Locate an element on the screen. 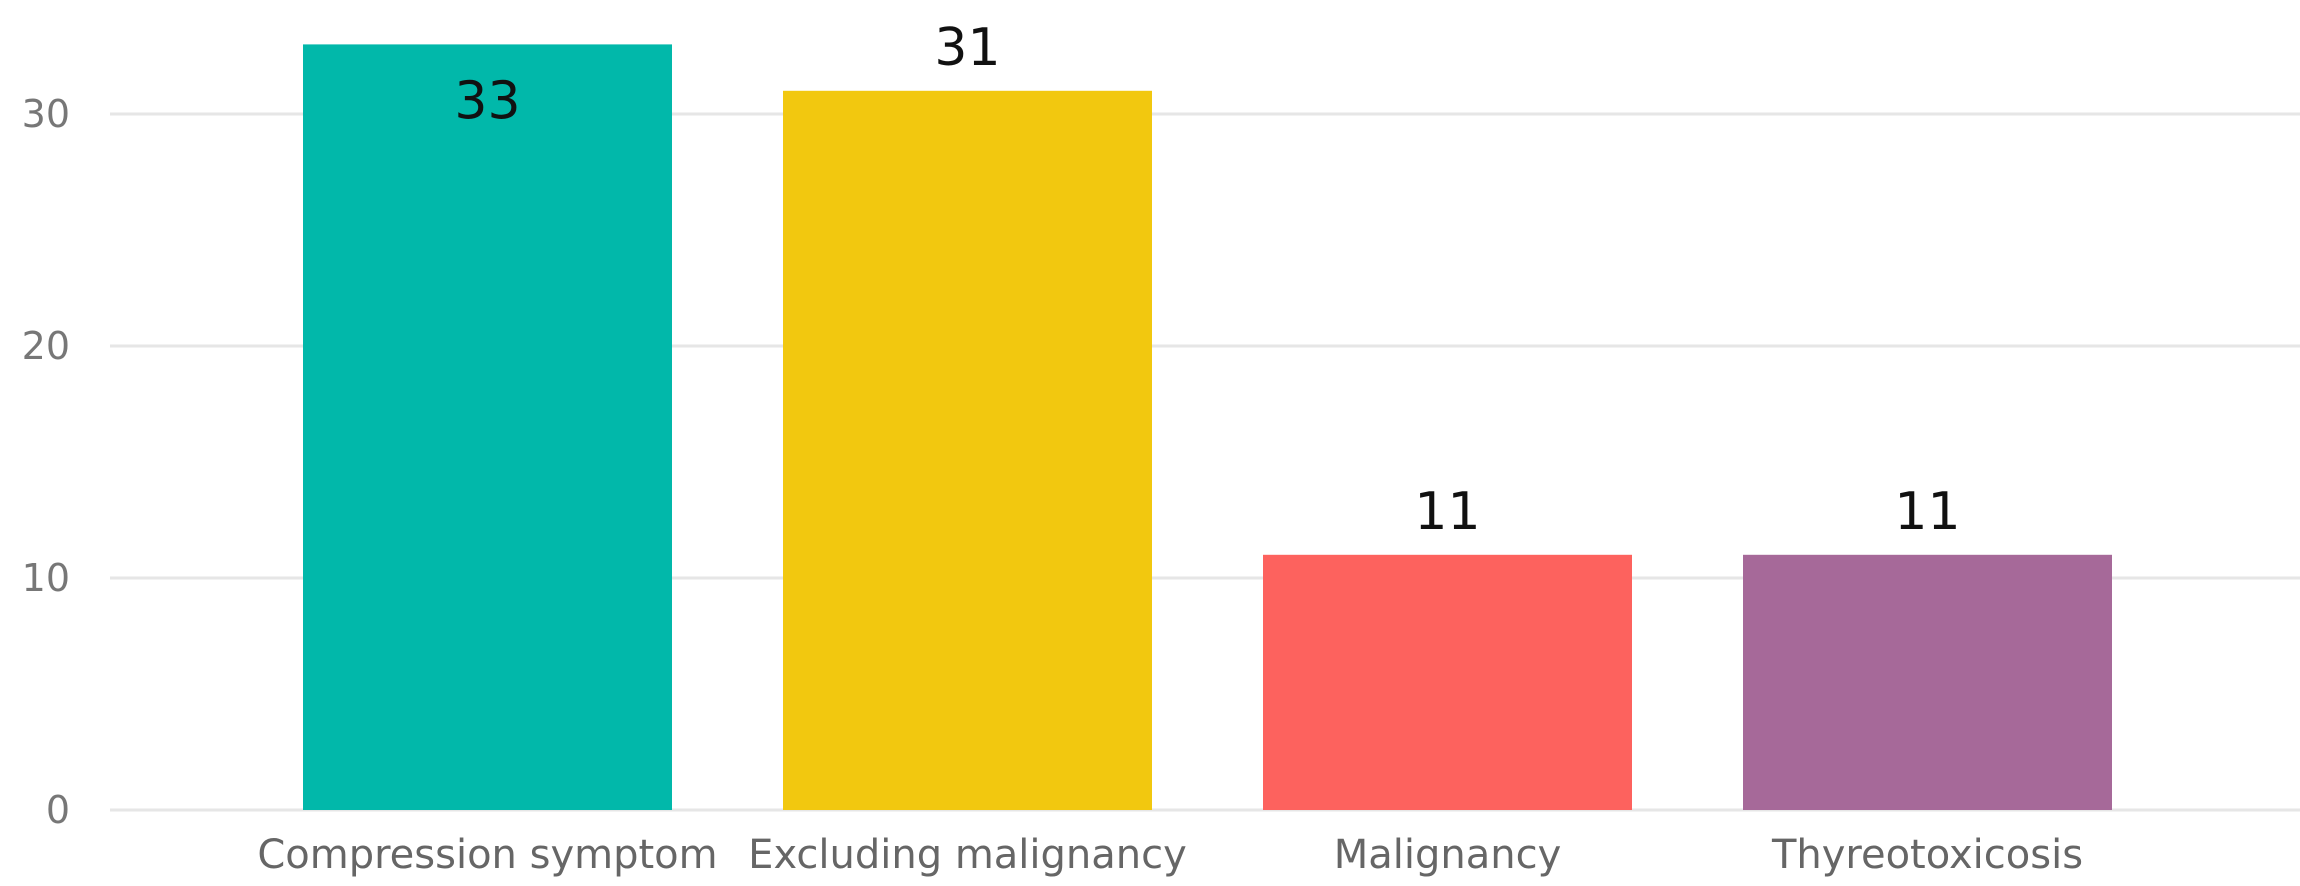 The height and width of the screenshot is (886, 2300). y-tick-label: 30 is located at coordinates (46, 114).